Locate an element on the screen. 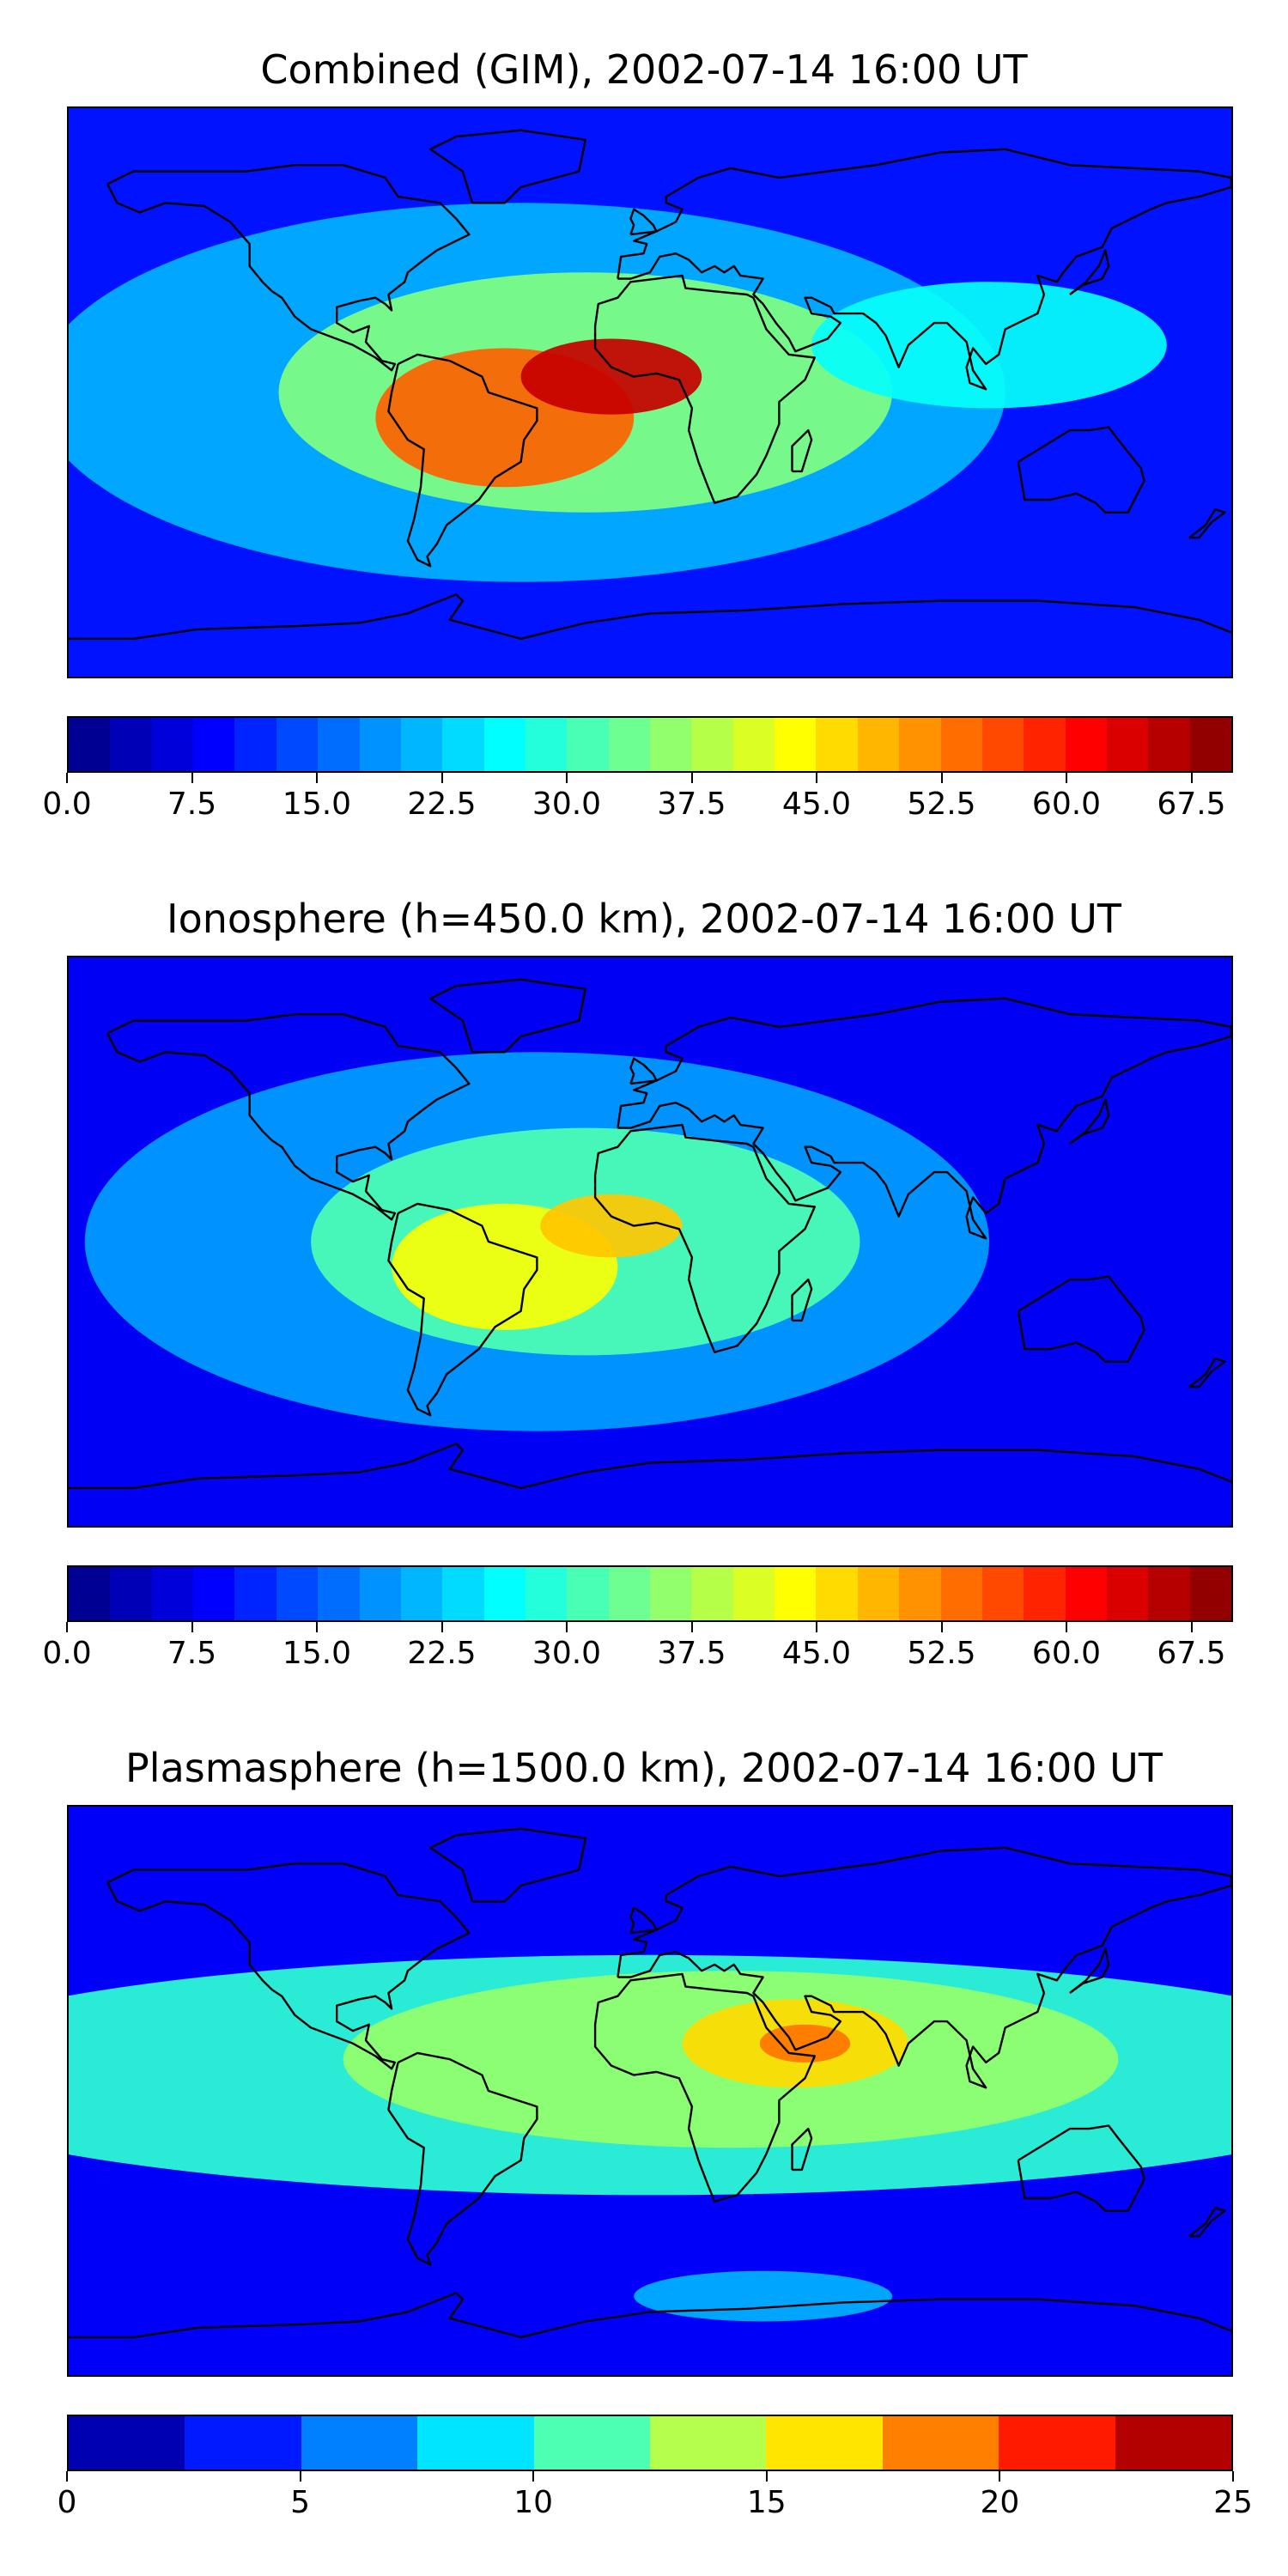 The height and width of the screenshot is (2576, 1288). chart-title: Combined (GIM), 2002-07-14 16:00 UT is located at coordinates (644, 69).